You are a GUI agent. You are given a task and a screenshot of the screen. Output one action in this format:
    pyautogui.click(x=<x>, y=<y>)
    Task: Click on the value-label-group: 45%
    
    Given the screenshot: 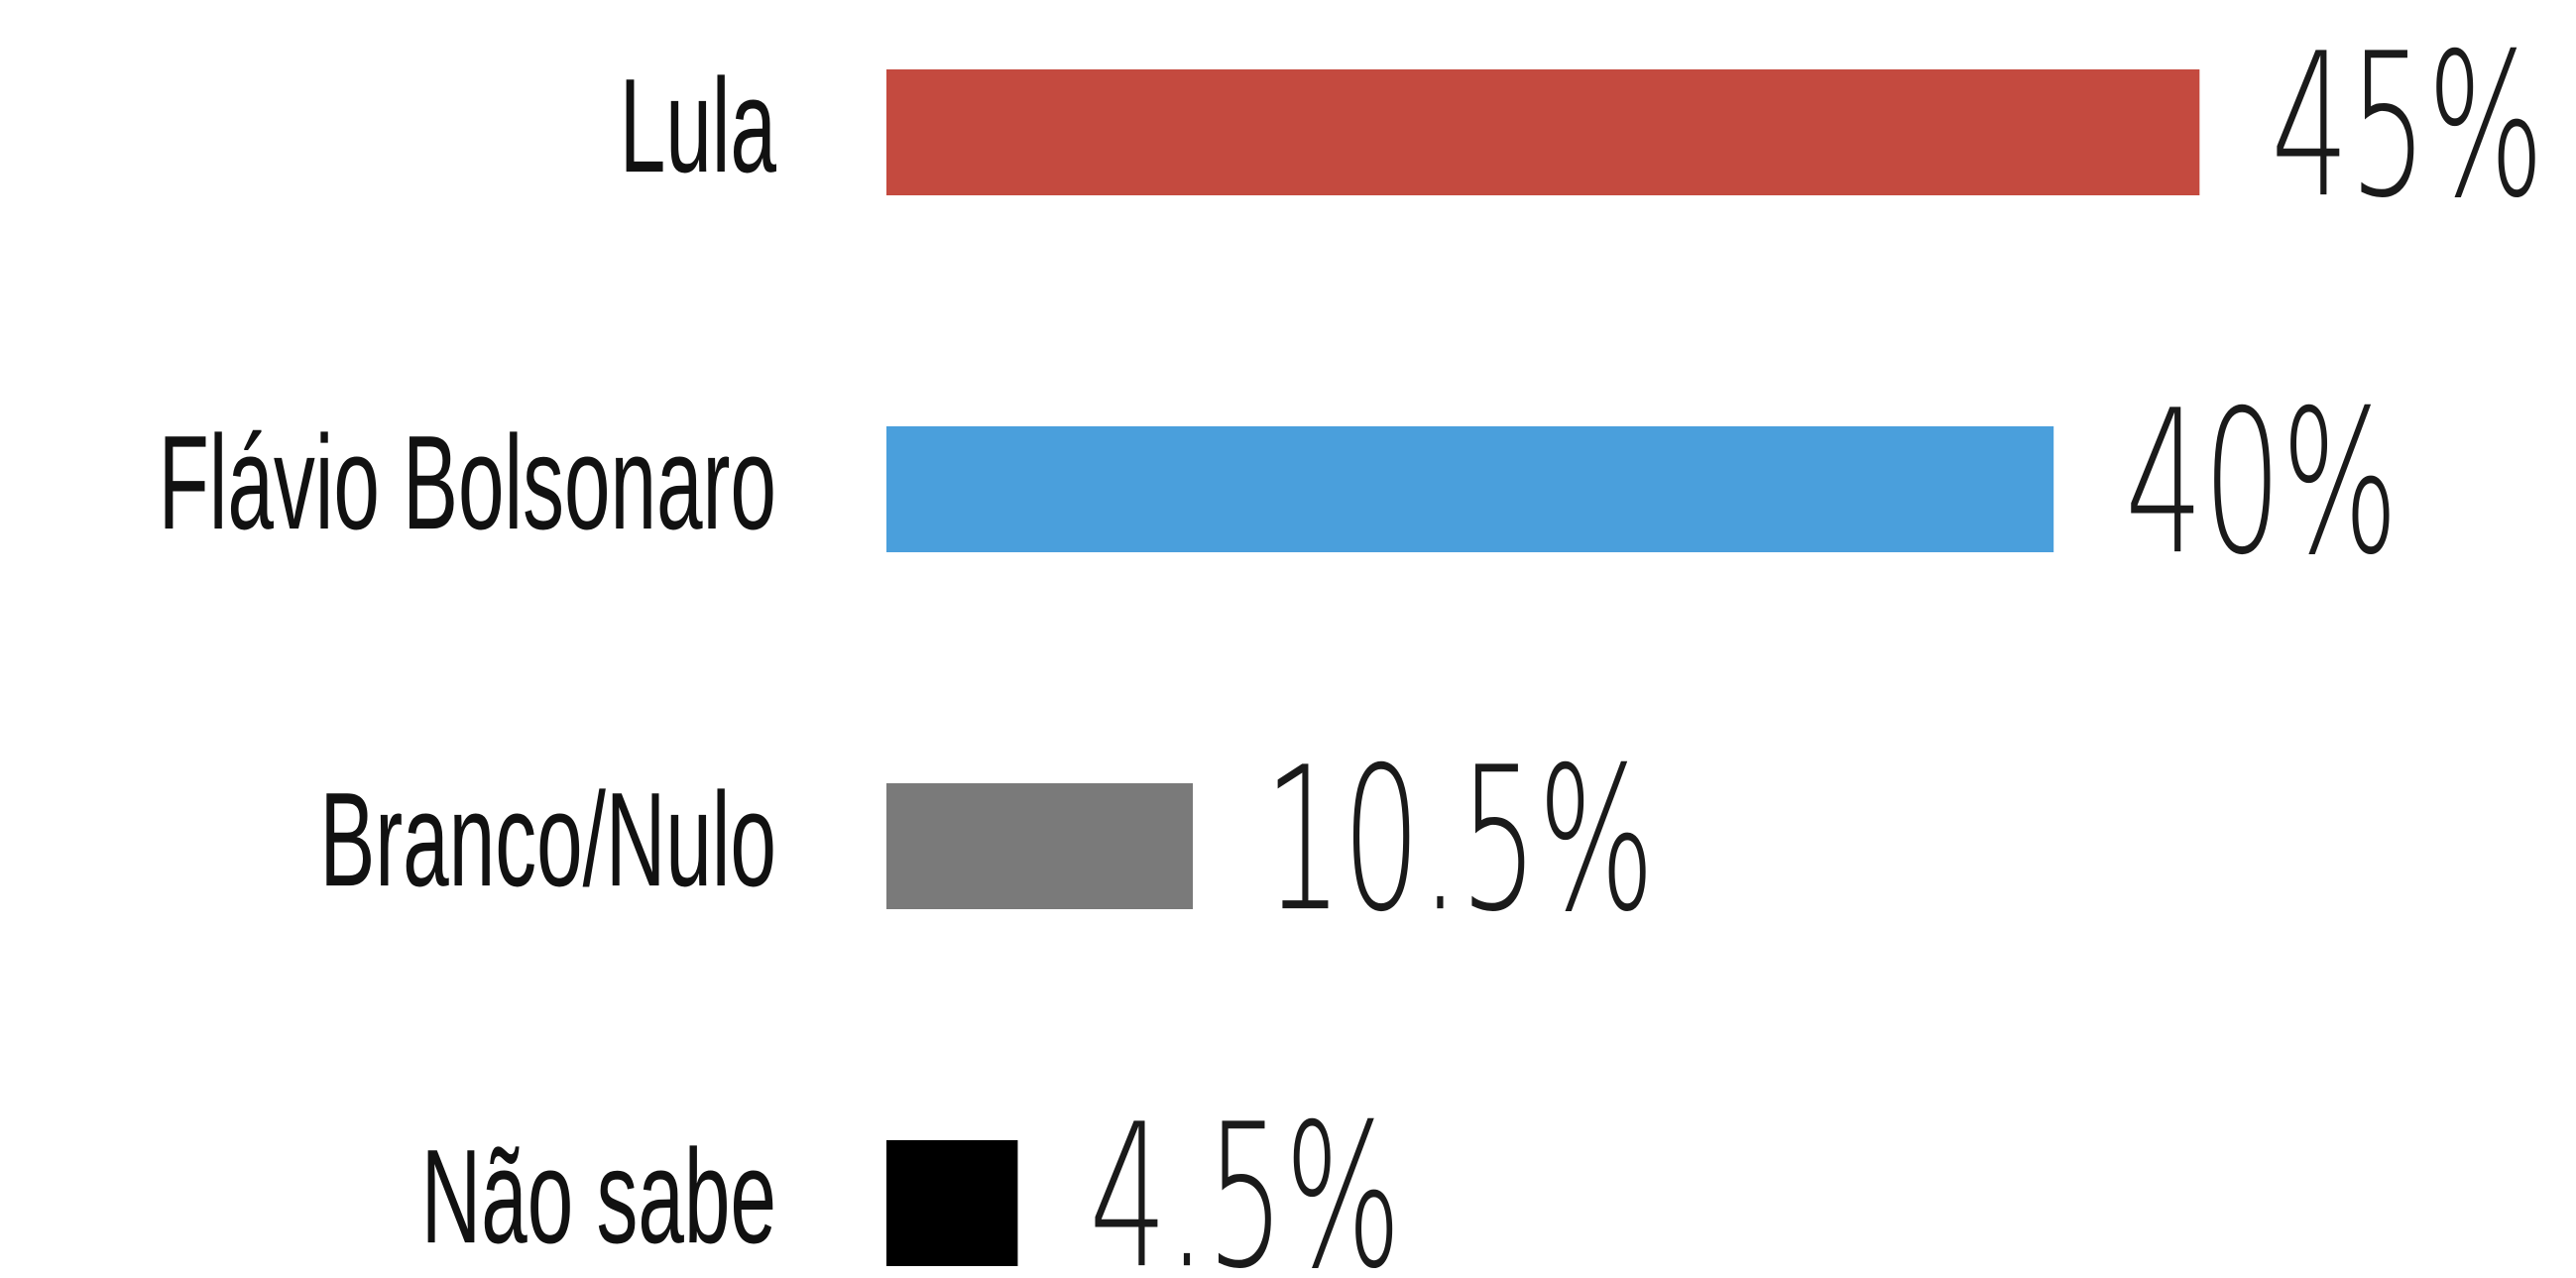 What is the action you would take?
    pyautogui.click(x=2407, y=127)
    